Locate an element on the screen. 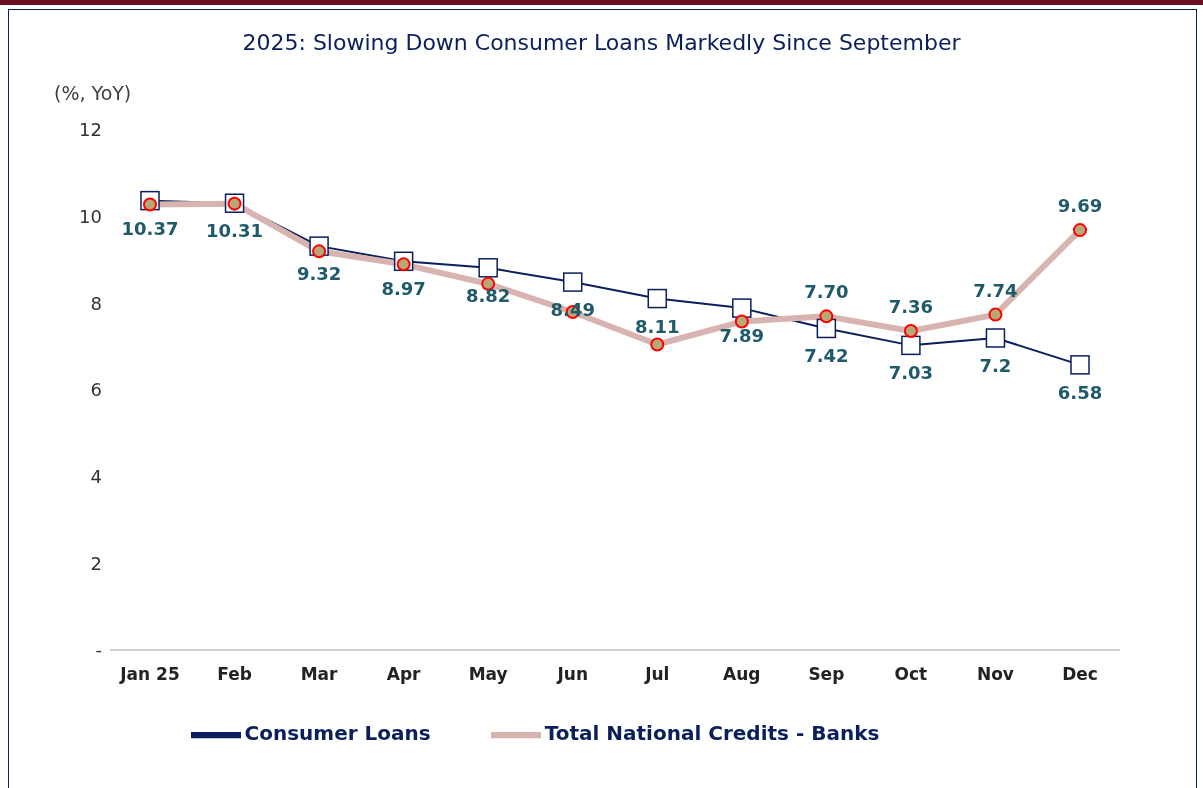 The width and height of the screenshot is (1203, 788). x-tick-label: Jan 25 is located at coordinates (149, 674).